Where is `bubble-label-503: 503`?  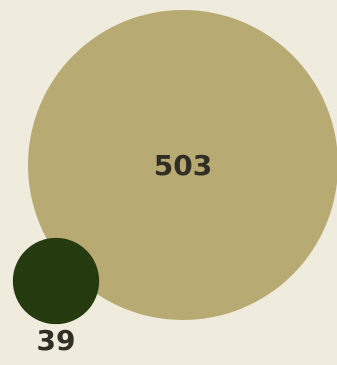
bubble-label-503: 503 is located at coordinates (183, 165).